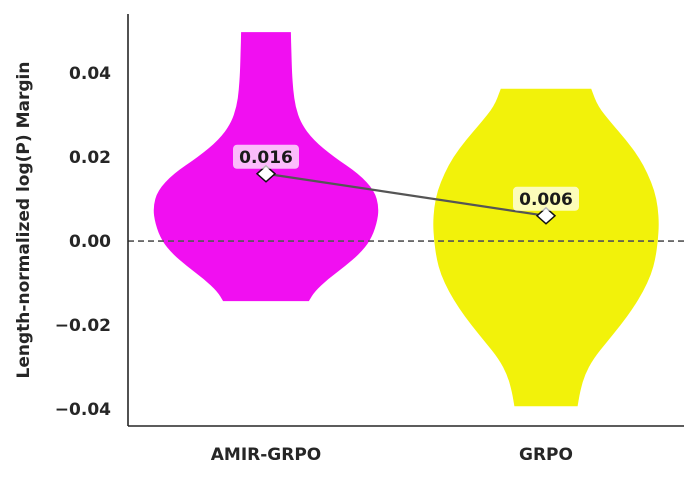 Image resolution: width=698 pixels, height=480 pixels. I want to click on median-connector-line, so click(406, 194).